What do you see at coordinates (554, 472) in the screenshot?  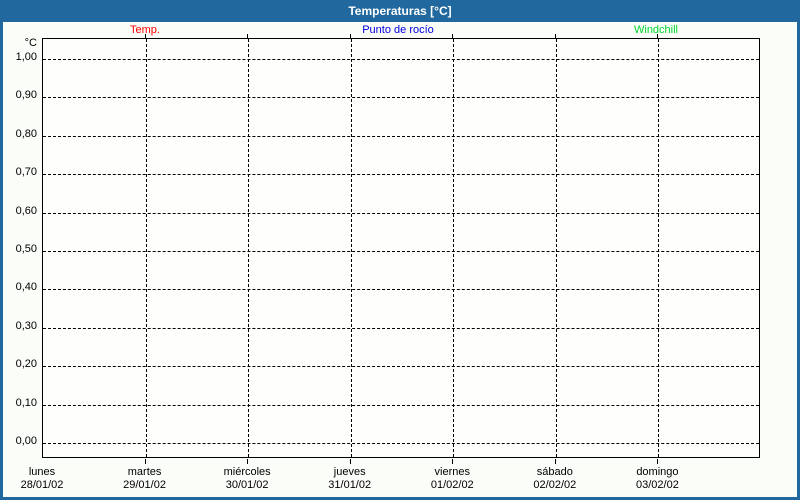 I see `x-tick-day: sábado` at bounding box center [554, 472].